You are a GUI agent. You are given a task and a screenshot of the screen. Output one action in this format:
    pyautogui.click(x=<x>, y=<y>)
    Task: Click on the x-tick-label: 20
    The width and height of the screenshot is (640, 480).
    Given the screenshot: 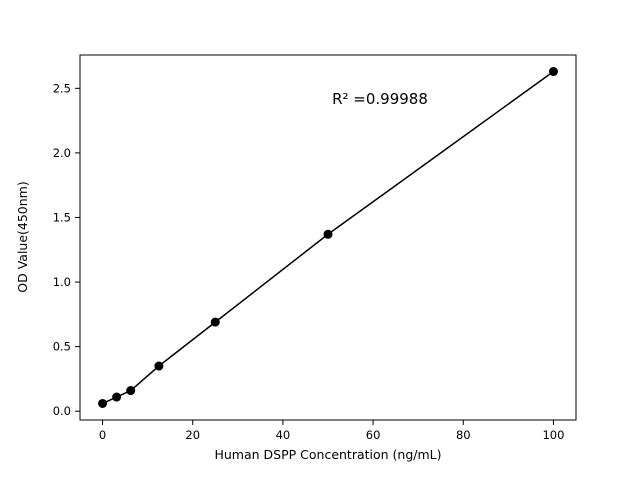 What is the action you would take?
    pyautogui.click(x=192, y=435)
    